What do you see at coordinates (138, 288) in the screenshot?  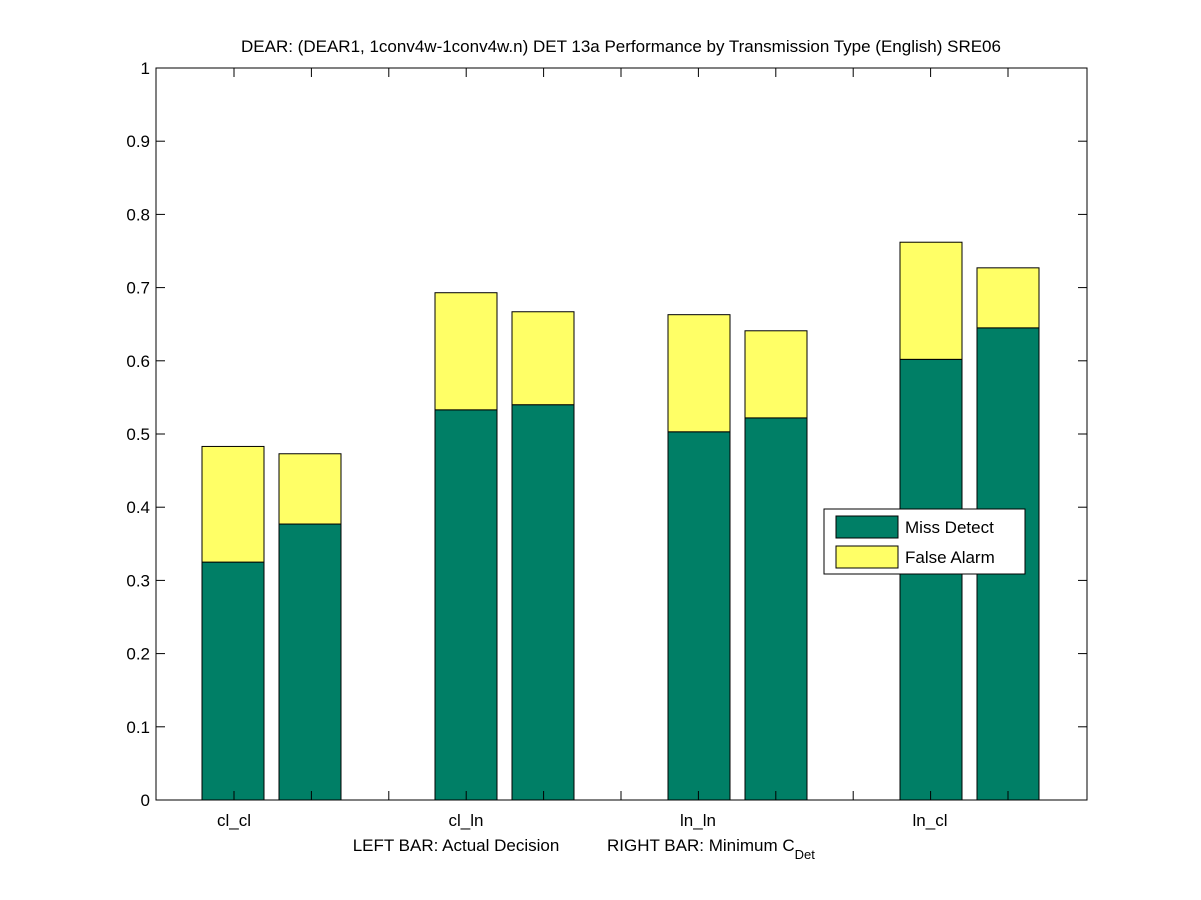 I see `y-tick-label: 0.7` at bounding box center [138, 288].